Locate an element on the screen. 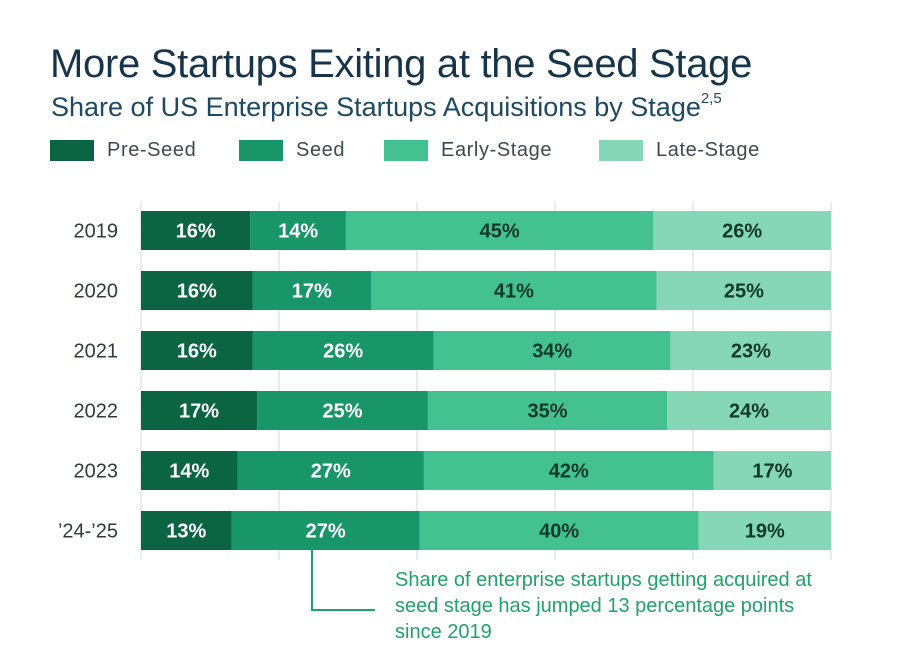  data-label: 40% is located at coordinates (559, 532).